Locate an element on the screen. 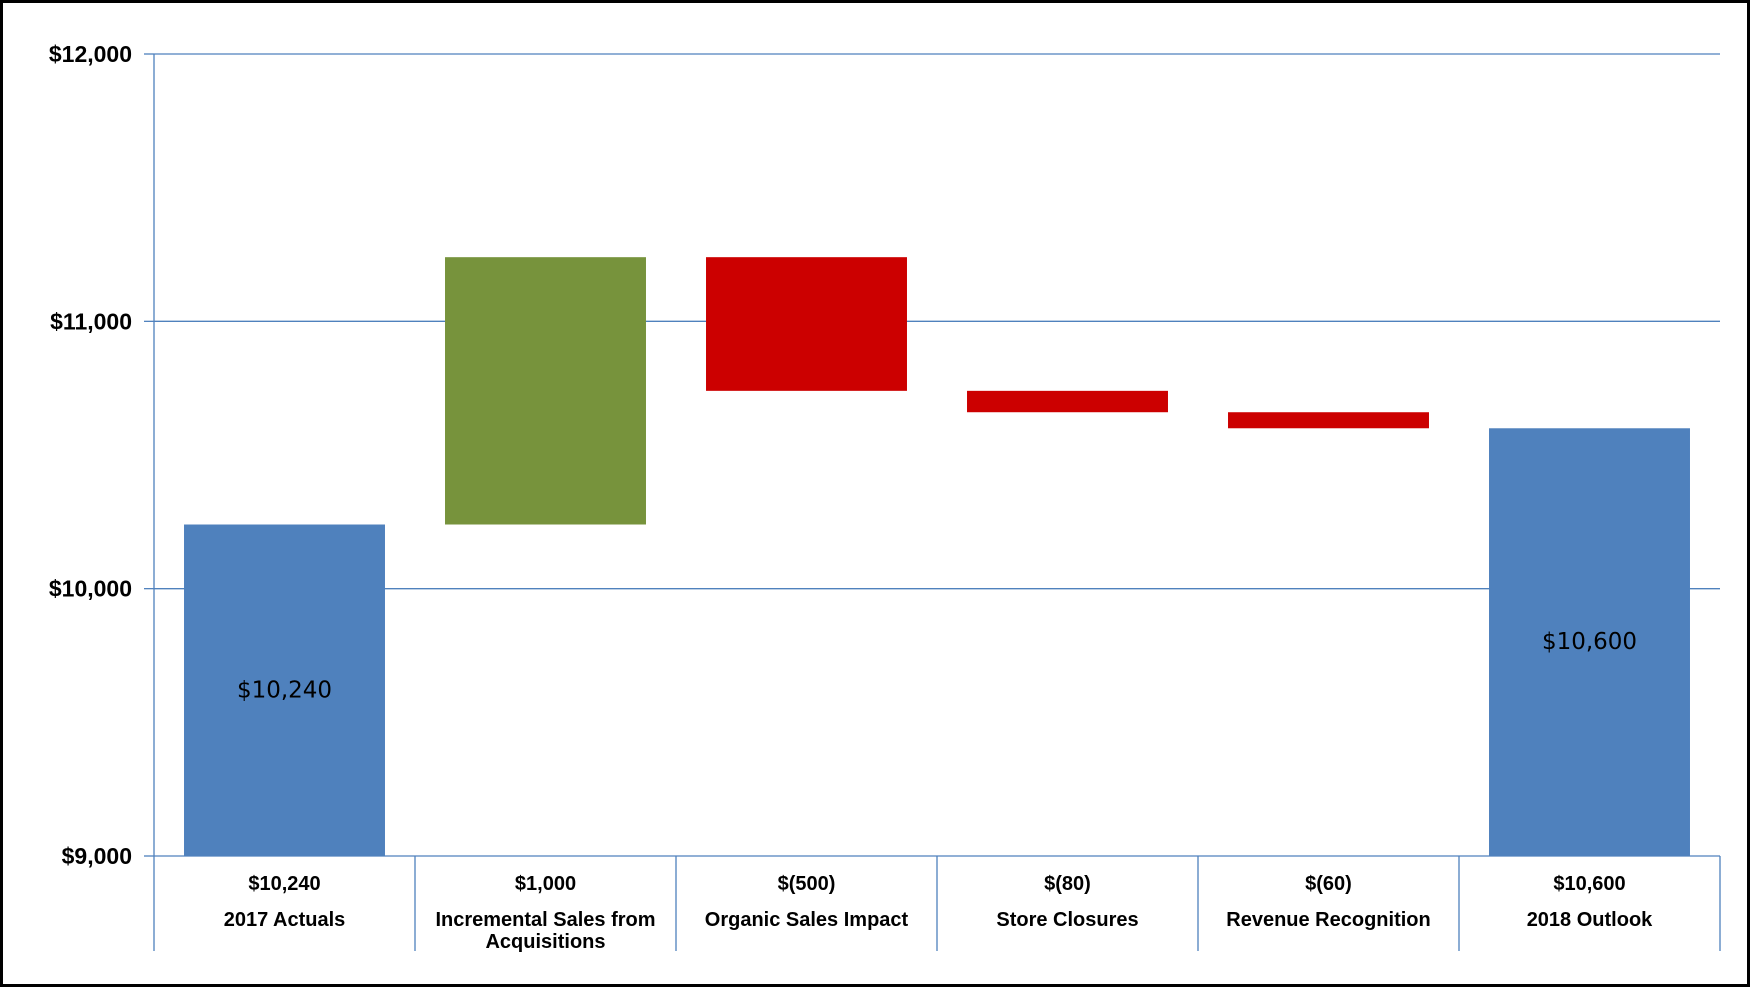 This screenshot has height=987, width=1750. y-tick-label: $9,000 is located at coordinates (97, 856).